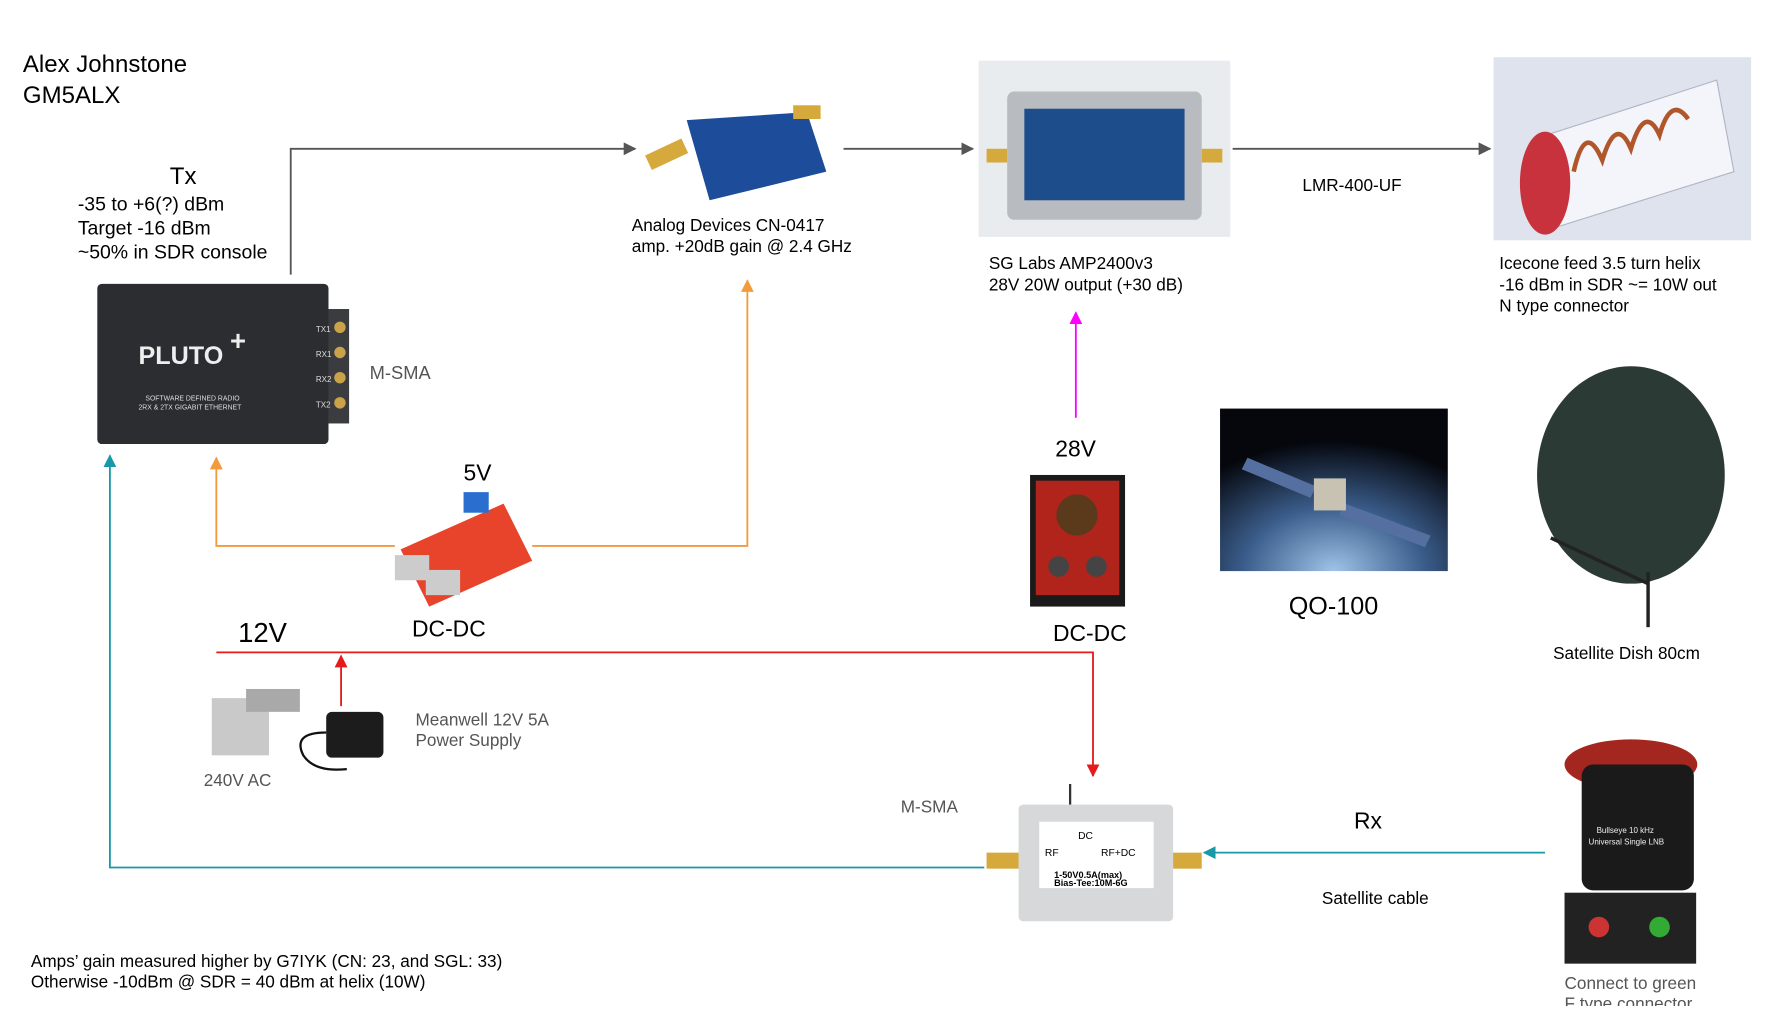  I want to click on mains-socket, so click(255, 722).